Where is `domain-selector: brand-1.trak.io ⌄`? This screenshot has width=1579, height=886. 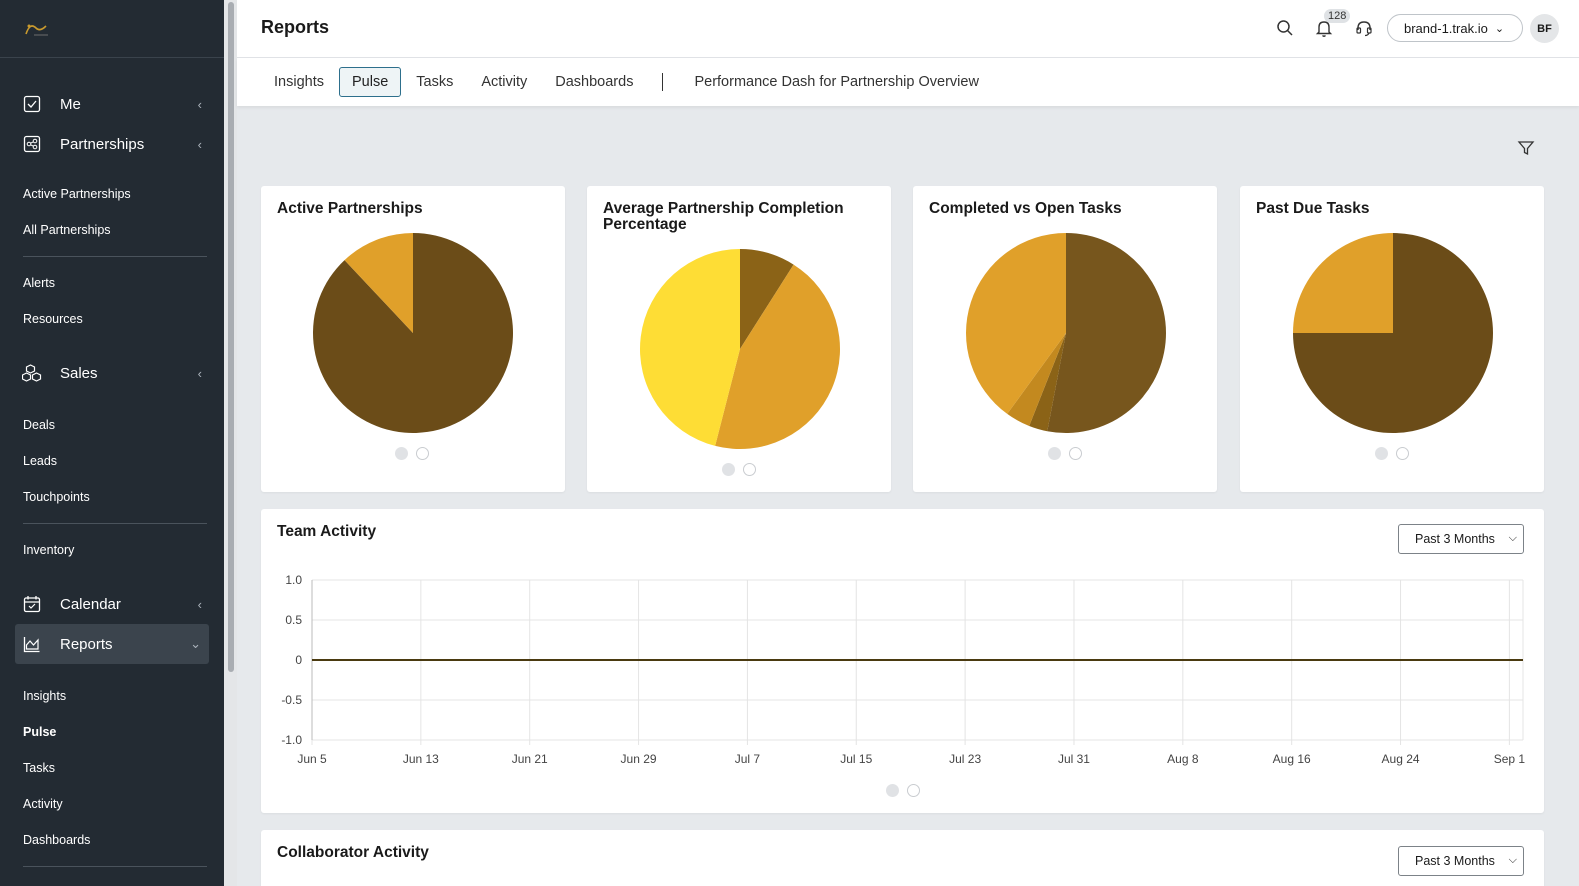 domain-selector: brand-1.trak.io ⌄ is located at coordinates (1455, 28).